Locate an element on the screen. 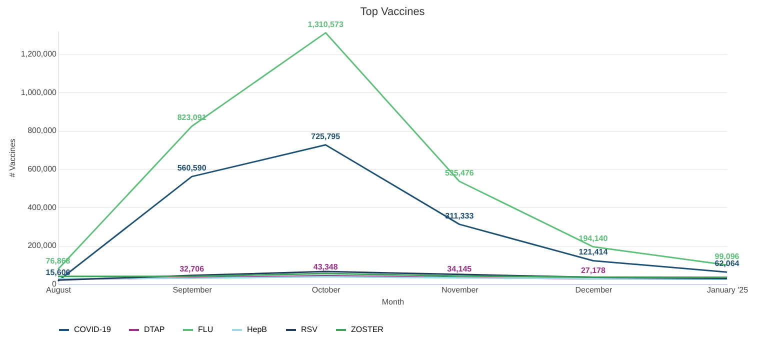  x-axis-title: Month is located at coordinates (393, 302).